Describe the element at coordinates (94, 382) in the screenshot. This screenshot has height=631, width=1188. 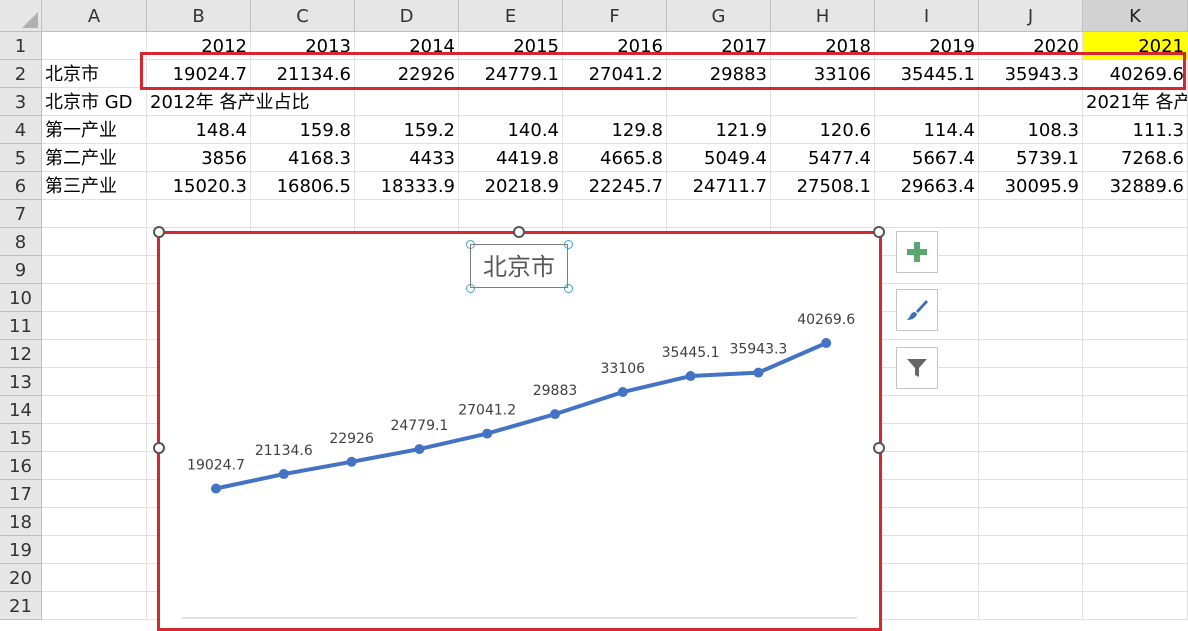
I see `cell-a13` at that location.